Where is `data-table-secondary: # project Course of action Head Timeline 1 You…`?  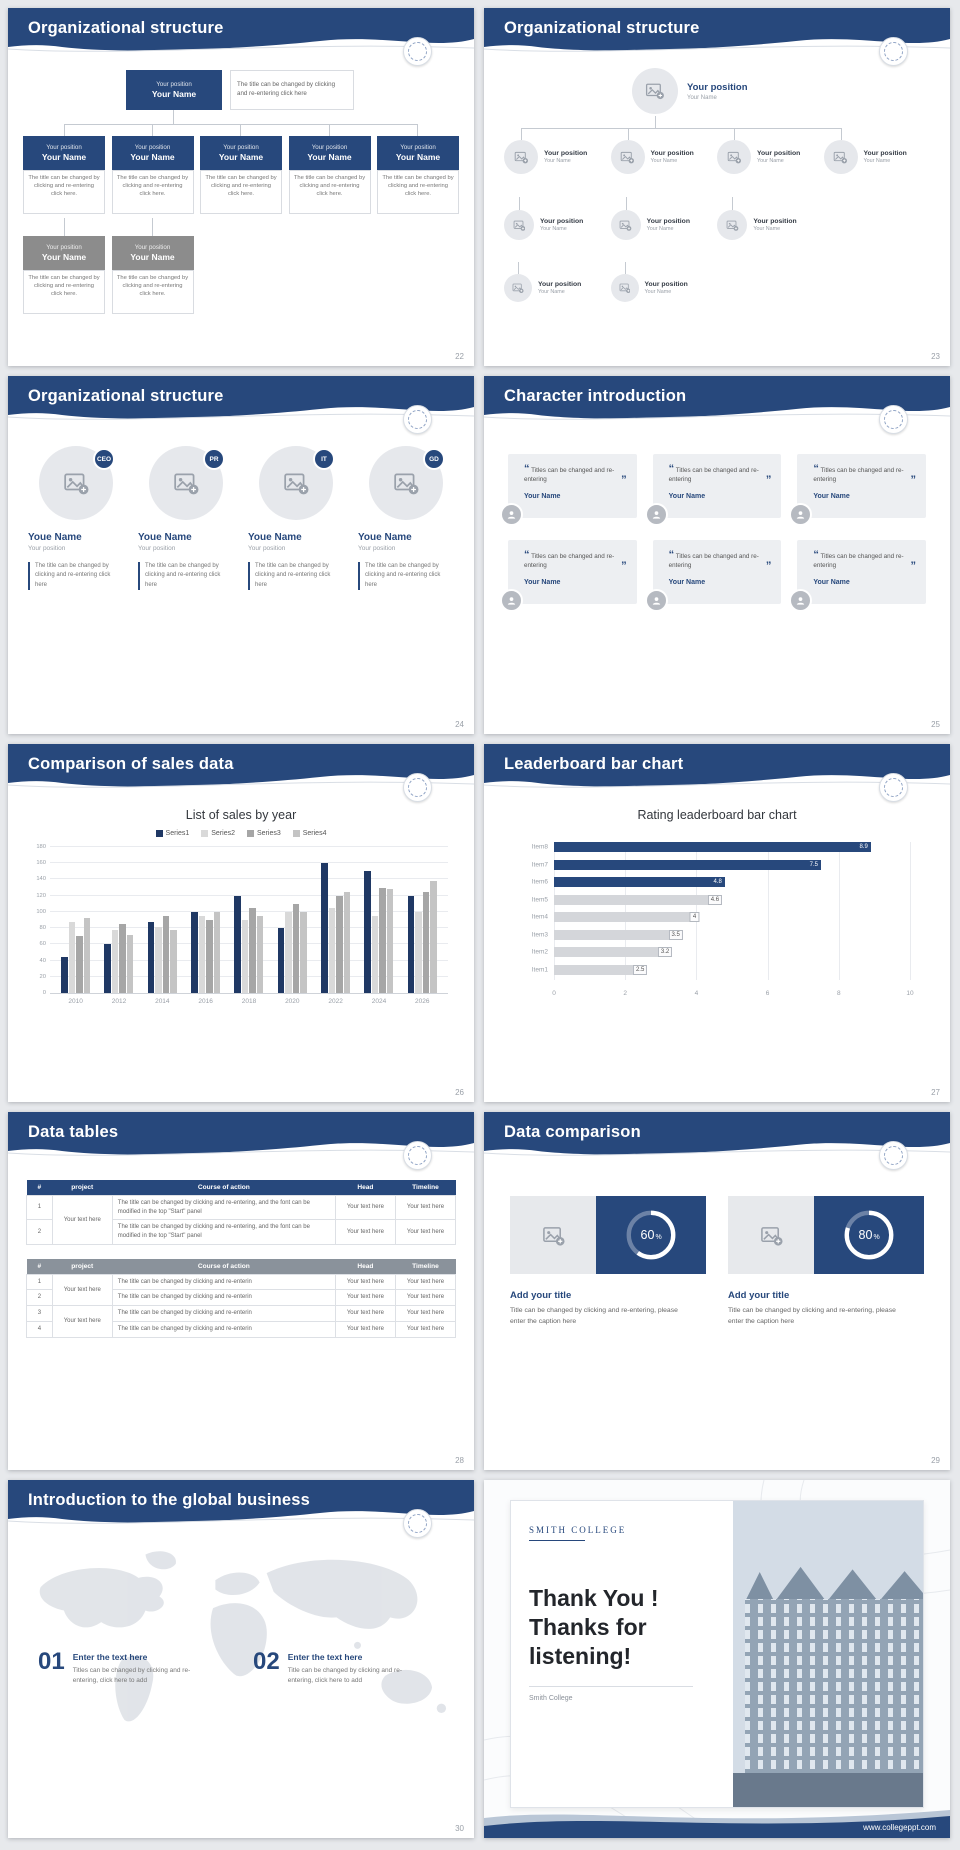
data-table-secondary: # project Course of action Head Timeline 1 You… is located at coordinates (241, 1298).